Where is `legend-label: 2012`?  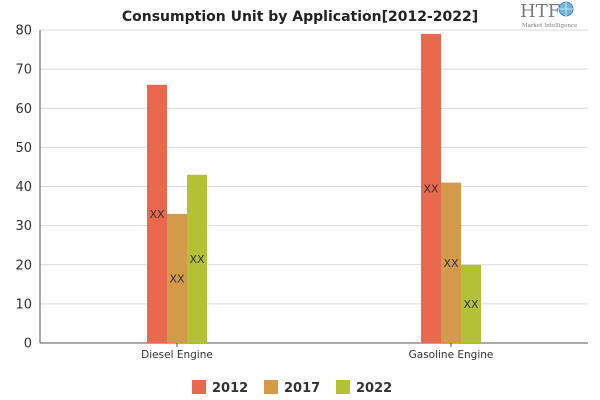
legend-label: 2012 is located at coordinates (230, 388).